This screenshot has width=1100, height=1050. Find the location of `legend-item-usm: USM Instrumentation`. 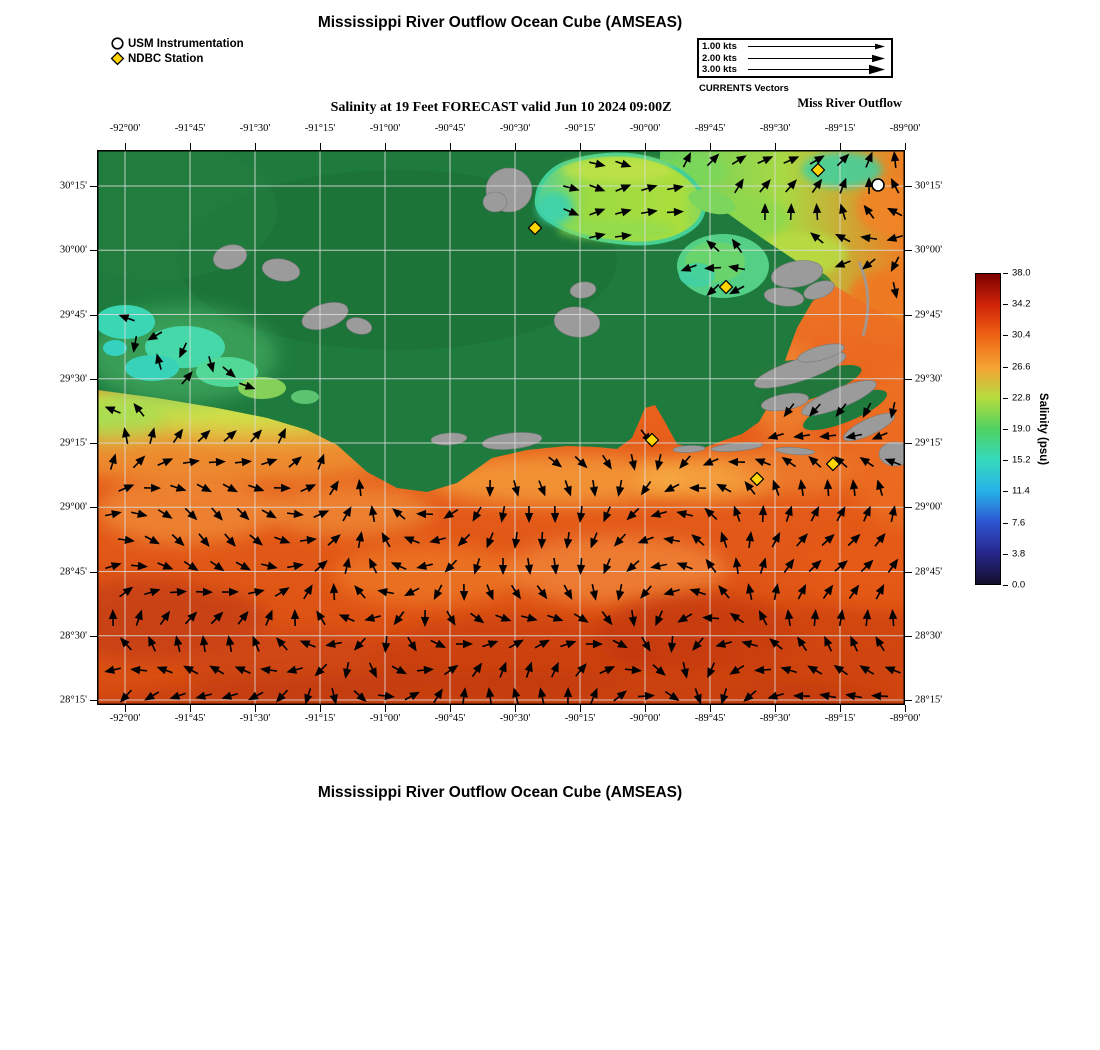

legend-item-usm: USM Instrumentation is located at coordinates (177, 43).